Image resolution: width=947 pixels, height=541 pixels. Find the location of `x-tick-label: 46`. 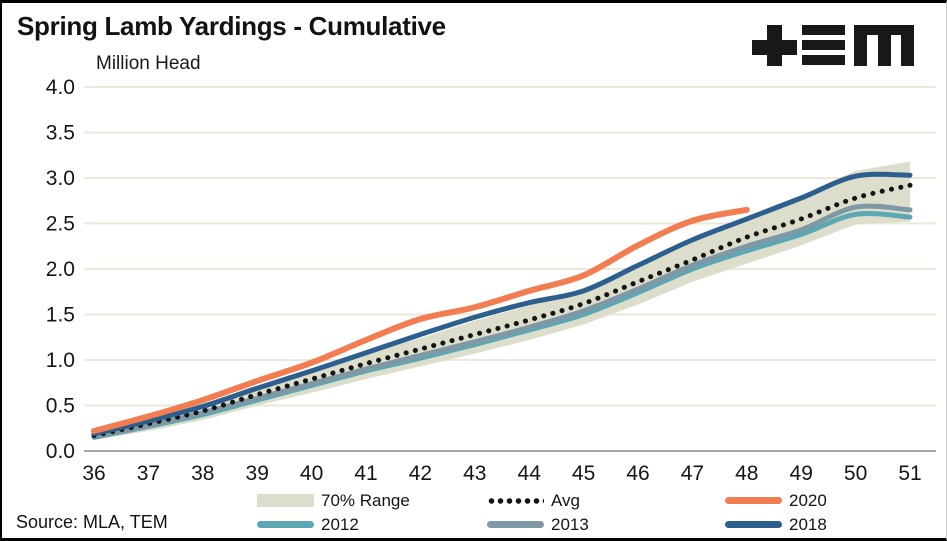

x-tick-label: 46 is located at coordinates (637, 473).